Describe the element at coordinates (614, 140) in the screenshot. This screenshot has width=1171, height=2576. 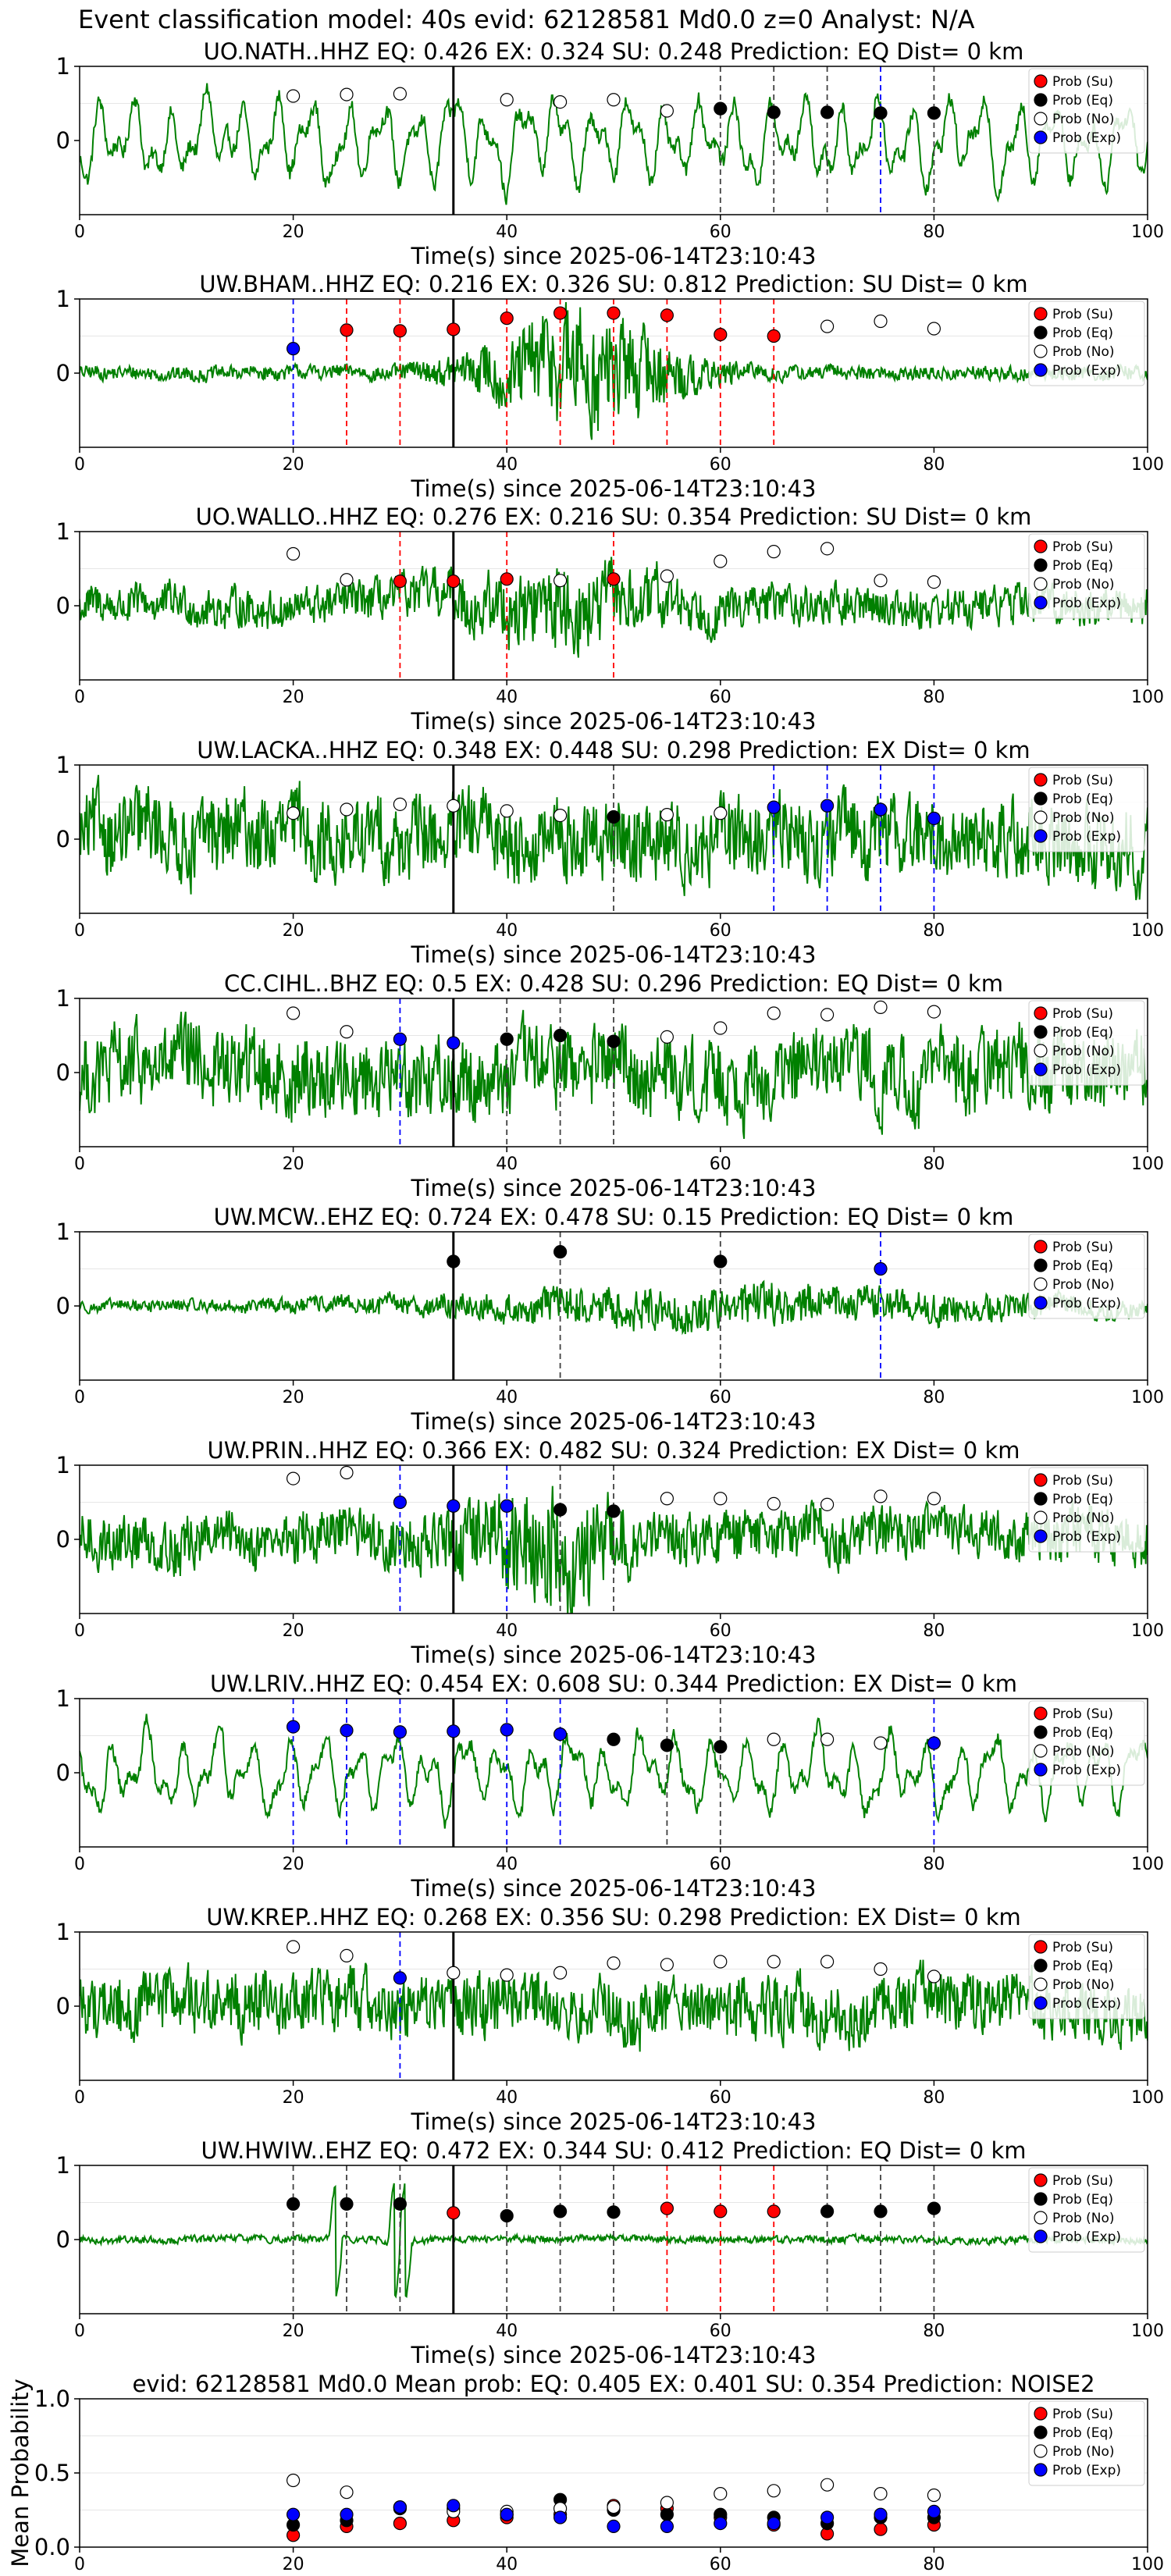
I see `plot-area` at that location.